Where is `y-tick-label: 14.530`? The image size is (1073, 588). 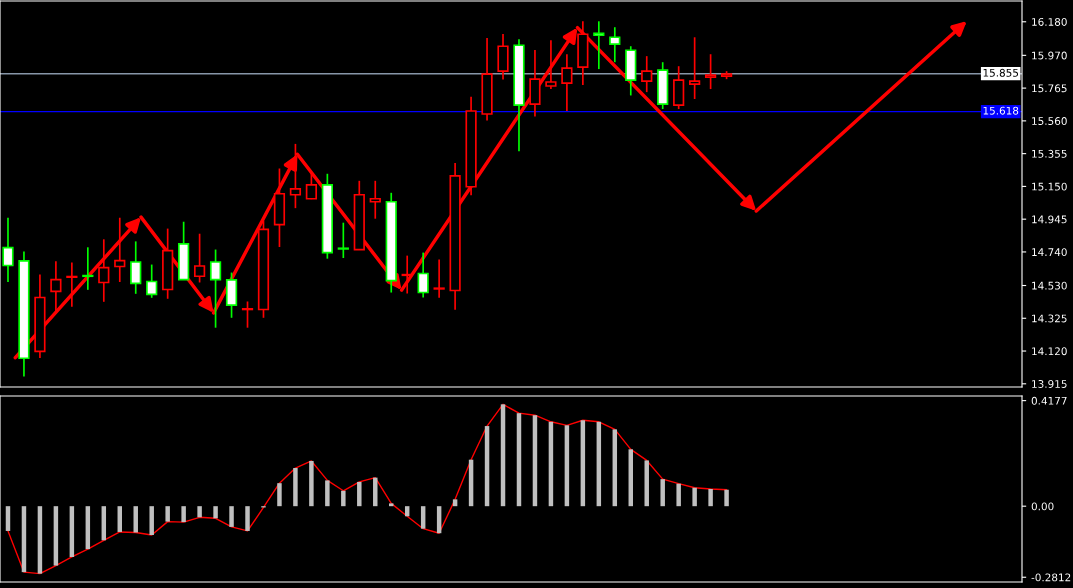
y-tick-label: 14.530 is located at coordinates (1049, 285).